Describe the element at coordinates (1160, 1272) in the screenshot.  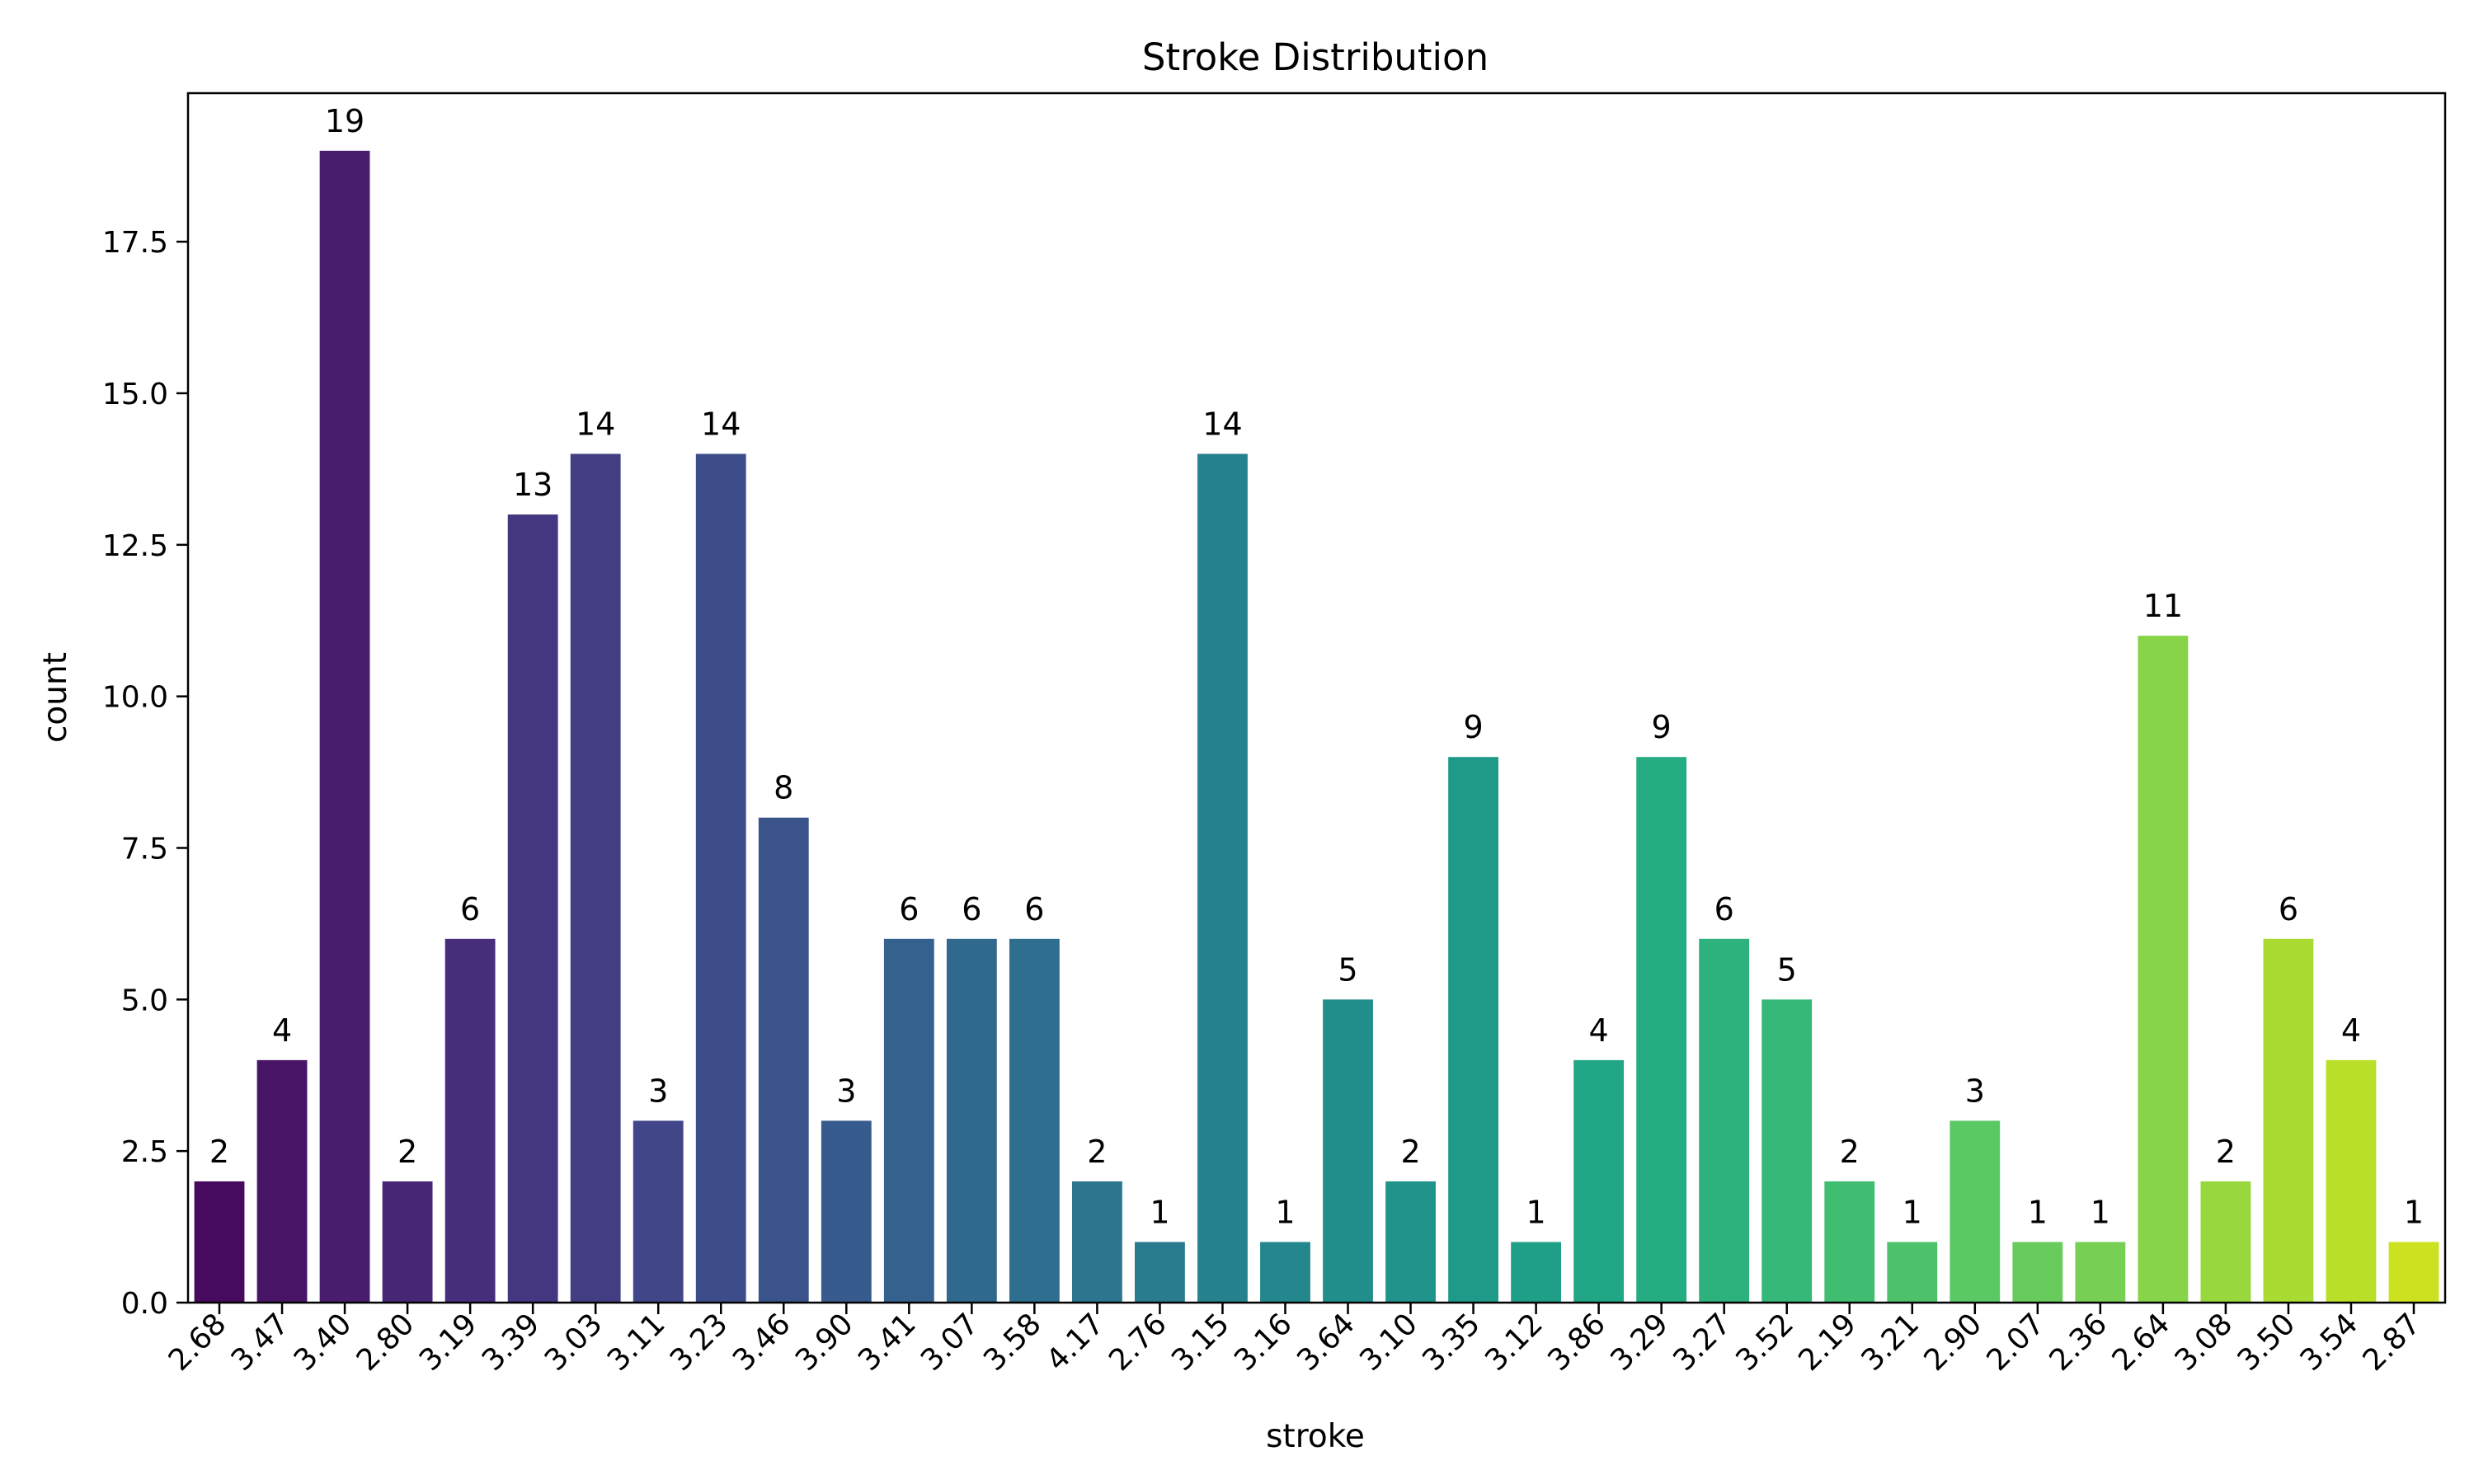
I see `bar-2.76` at that location.